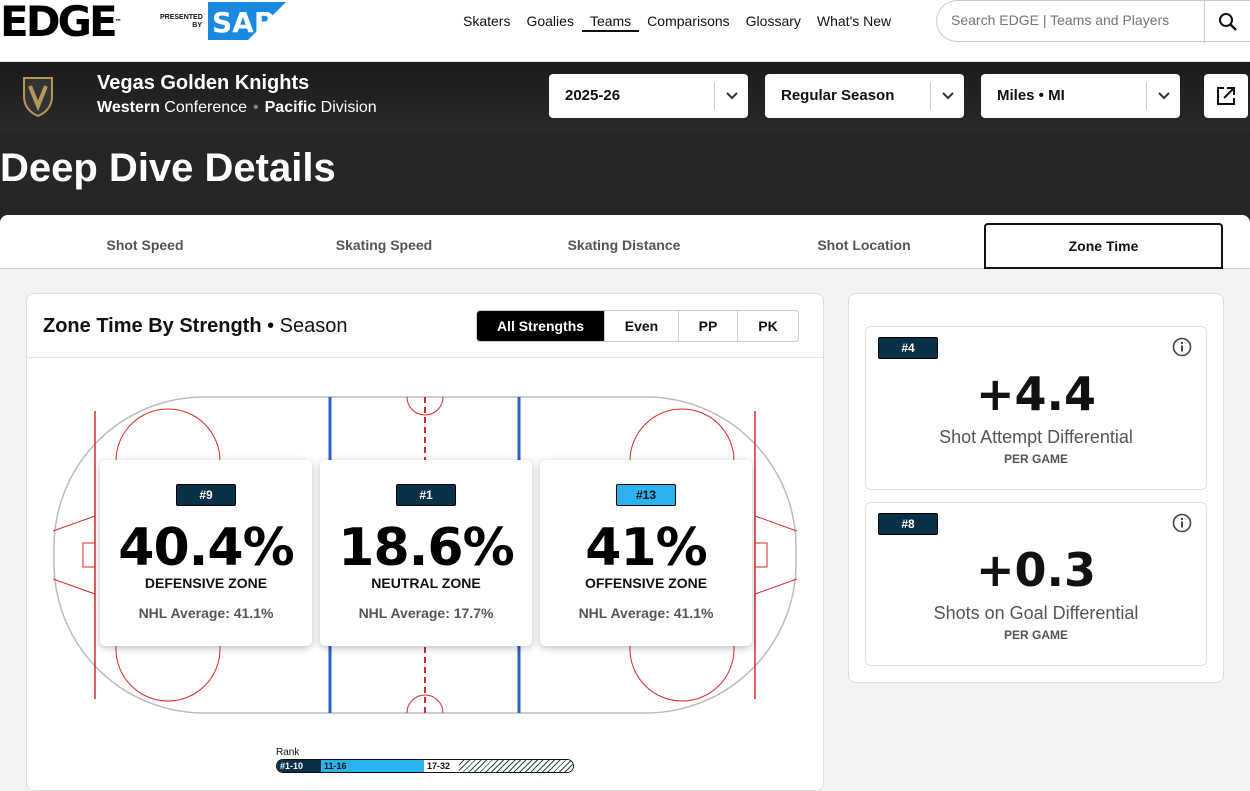  I want to click on team-name: Vegas Golden Knights, so click(203, 83).